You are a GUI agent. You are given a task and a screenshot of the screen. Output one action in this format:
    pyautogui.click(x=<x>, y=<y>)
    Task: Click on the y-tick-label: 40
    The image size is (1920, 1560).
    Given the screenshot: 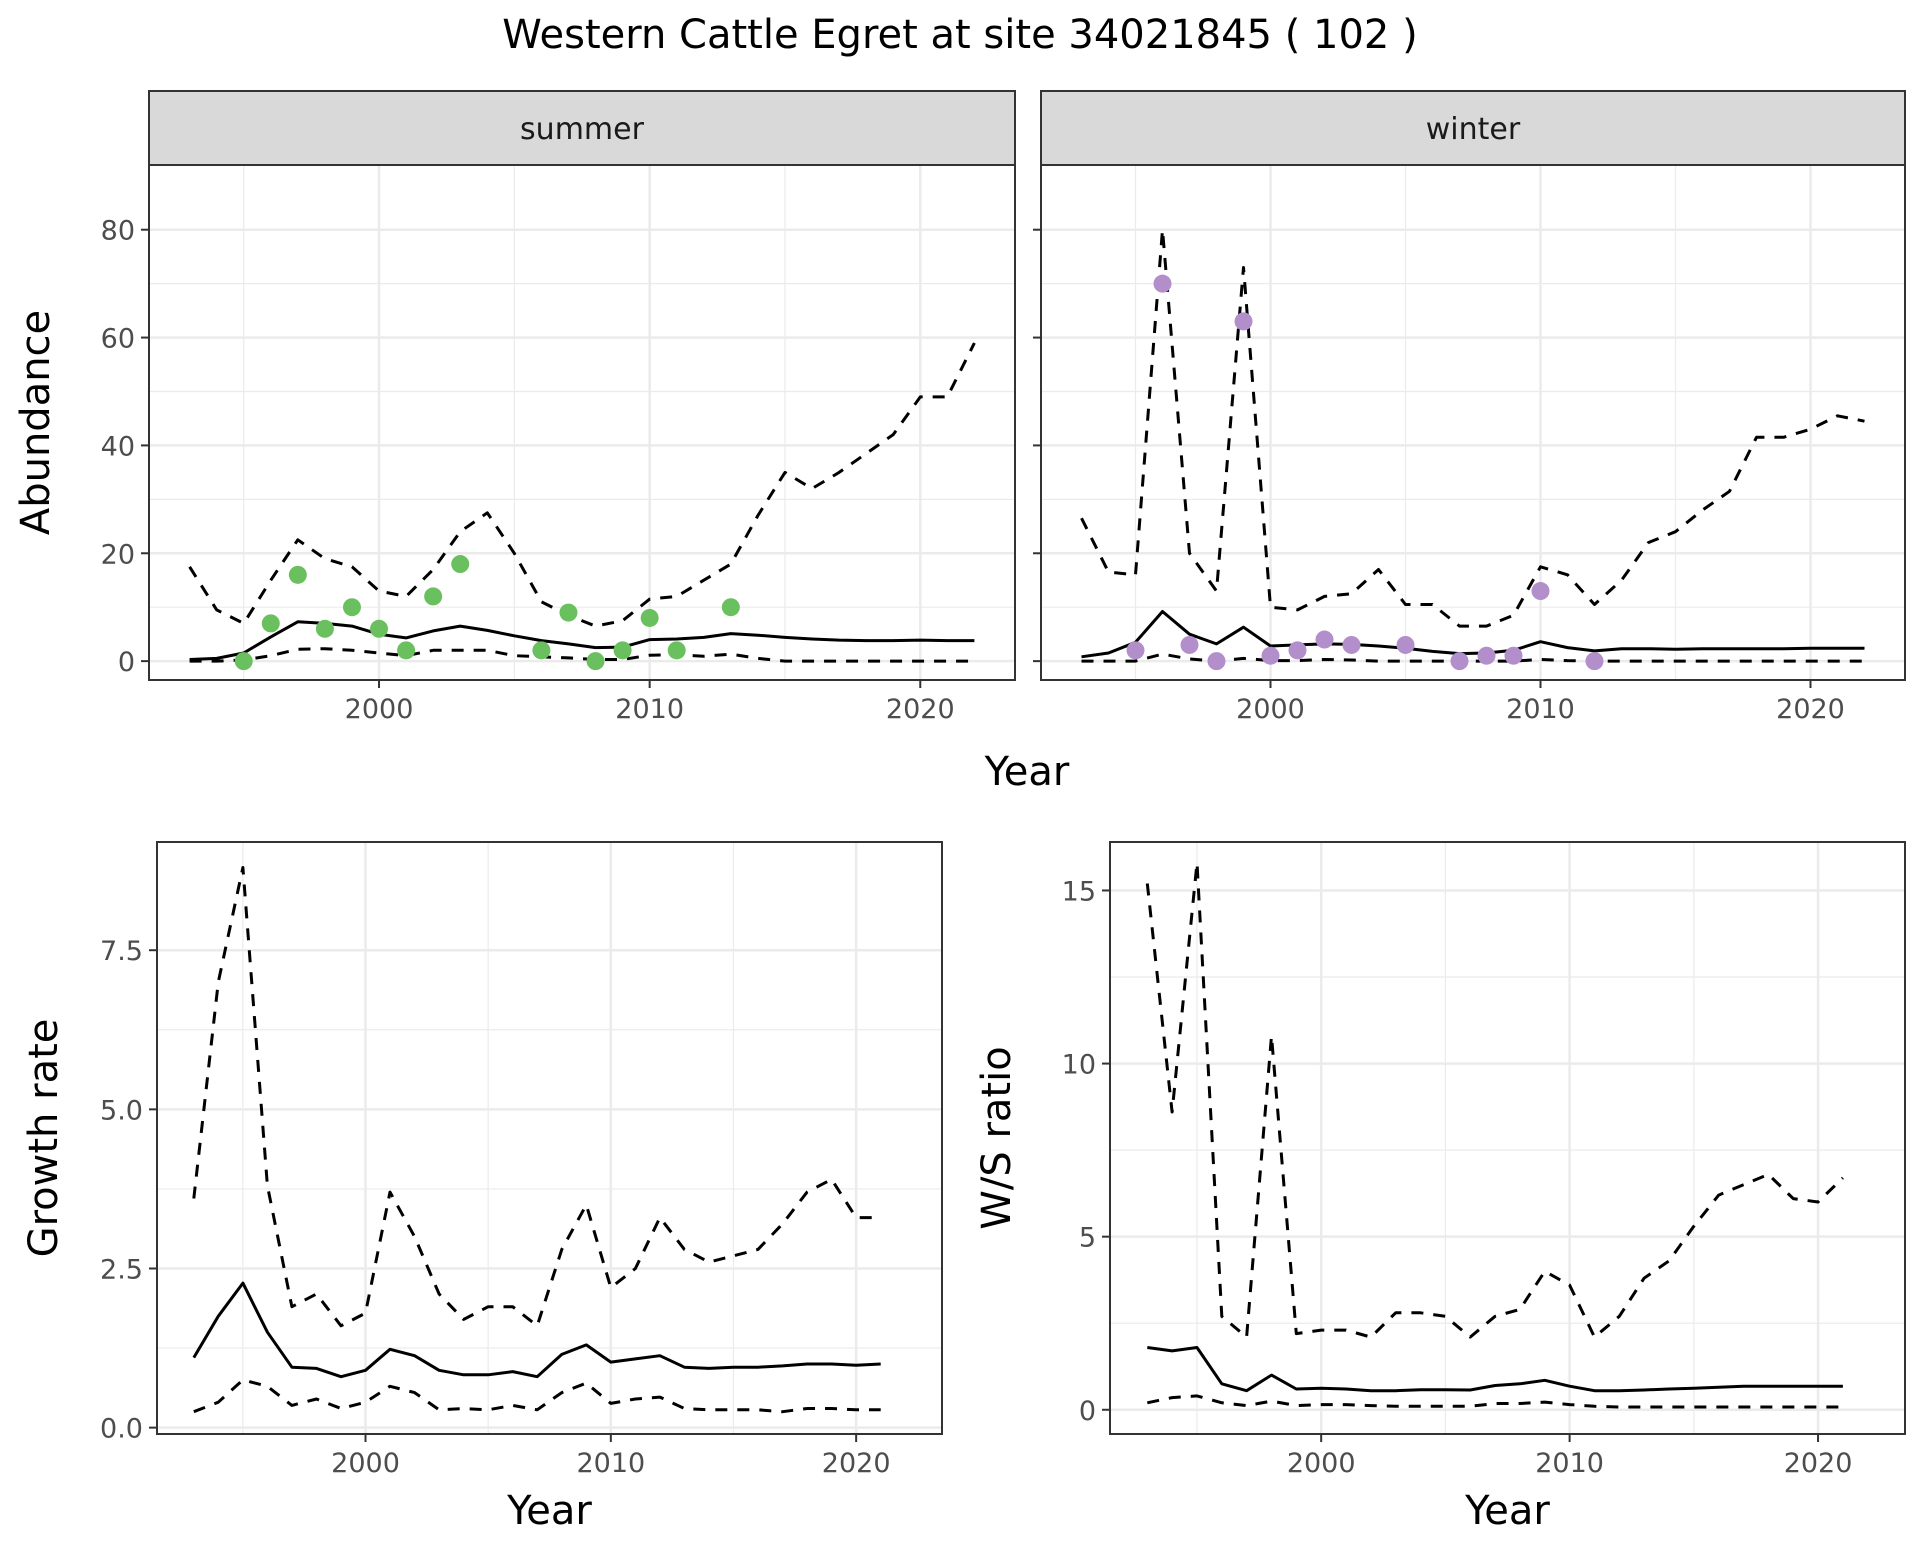 What is the action you would take?
    pyautogui.click(x=118, y=446)
    